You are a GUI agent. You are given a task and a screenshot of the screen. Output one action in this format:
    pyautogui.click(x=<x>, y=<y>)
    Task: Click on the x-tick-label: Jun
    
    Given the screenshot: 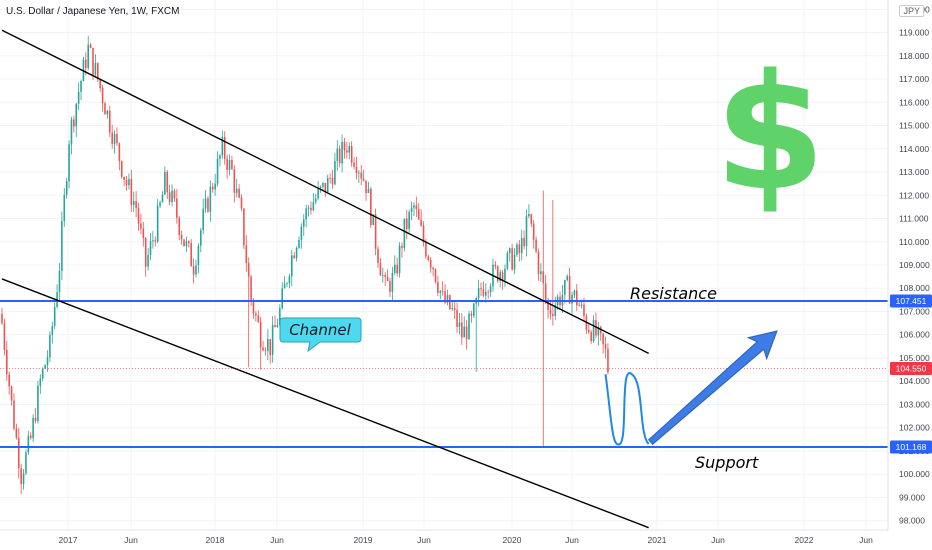 What is the action you would take?
    pyautogui.click(x=424, y=540)
    